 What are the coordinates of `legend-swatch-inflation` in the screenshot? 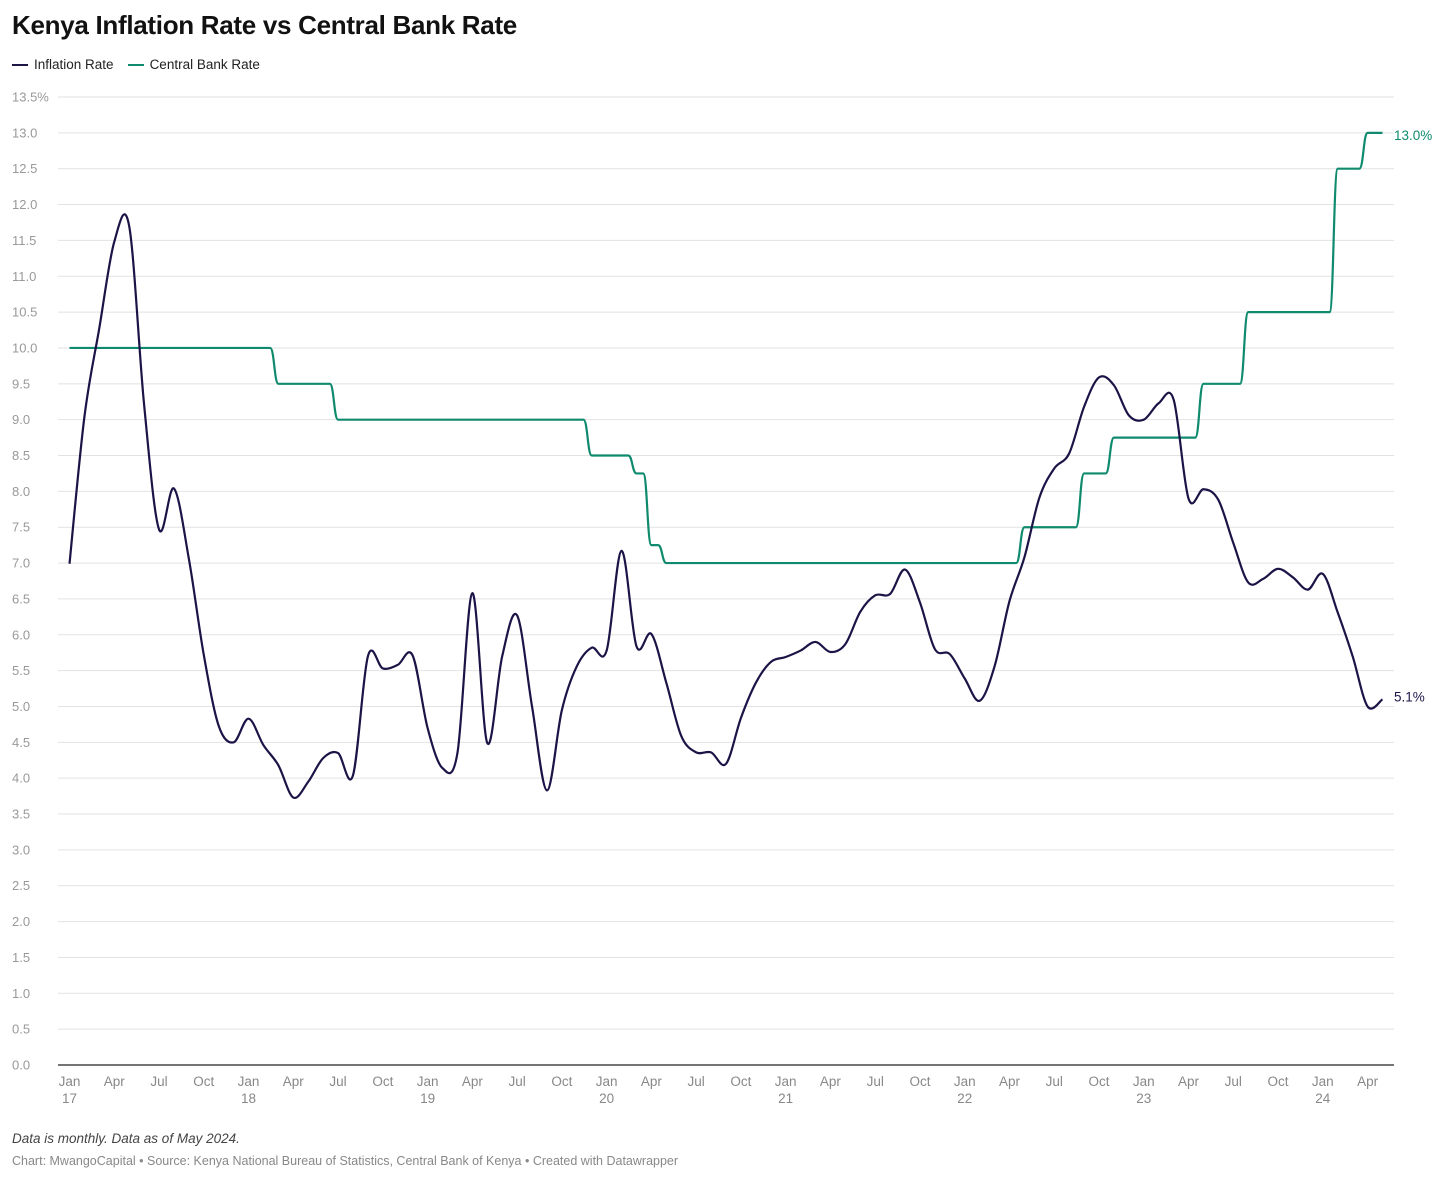 It's located at (20, 64).